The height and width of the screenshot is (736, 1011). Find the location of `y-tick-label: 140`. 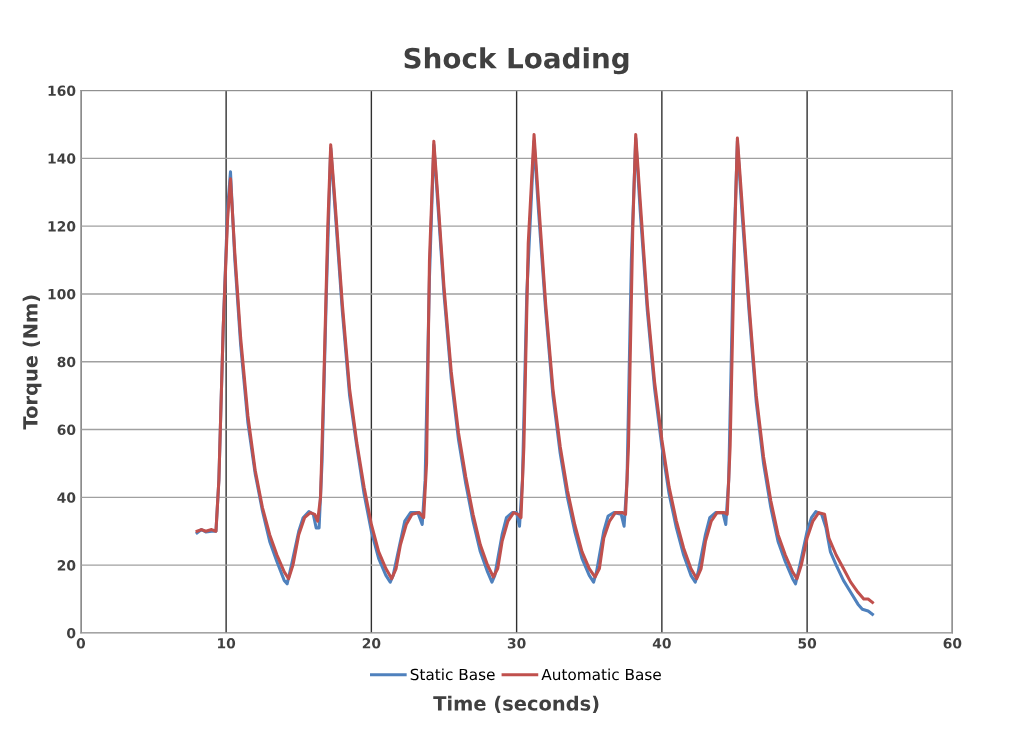

y-tick-label: 140 is located at coordinates (62, 158).